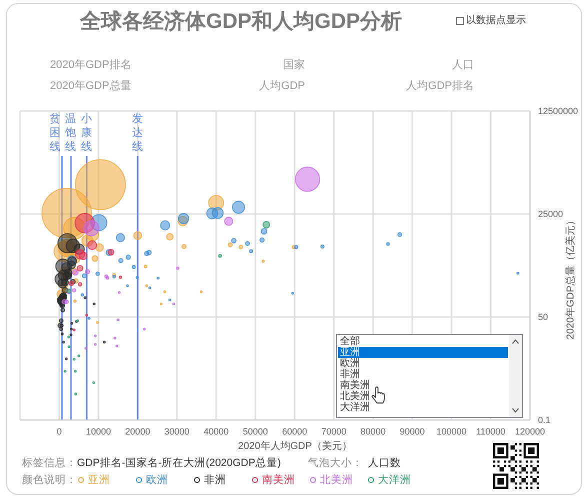 The width and height of the screenshot is (584, 500). What do you see at coordinates (336, 480) in the screenshot?
I see `legend-label: 北美洲` at bounding box center [336, 480].